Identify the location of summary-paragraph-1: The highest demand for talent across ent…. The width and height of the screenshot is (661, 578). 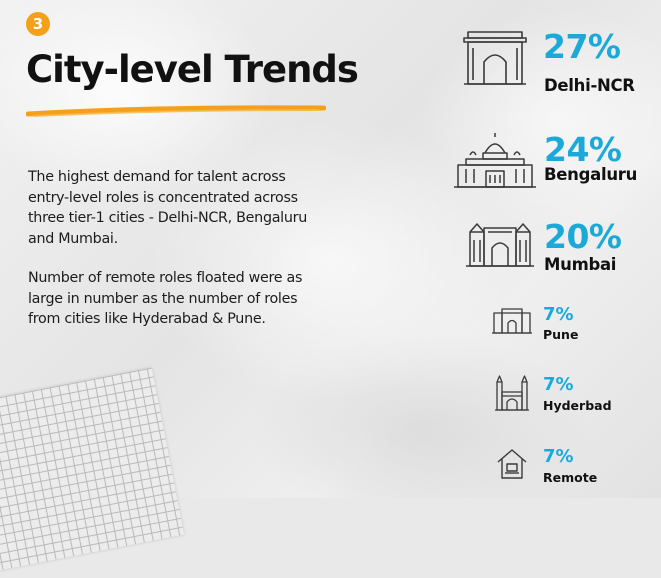
(167, 208).